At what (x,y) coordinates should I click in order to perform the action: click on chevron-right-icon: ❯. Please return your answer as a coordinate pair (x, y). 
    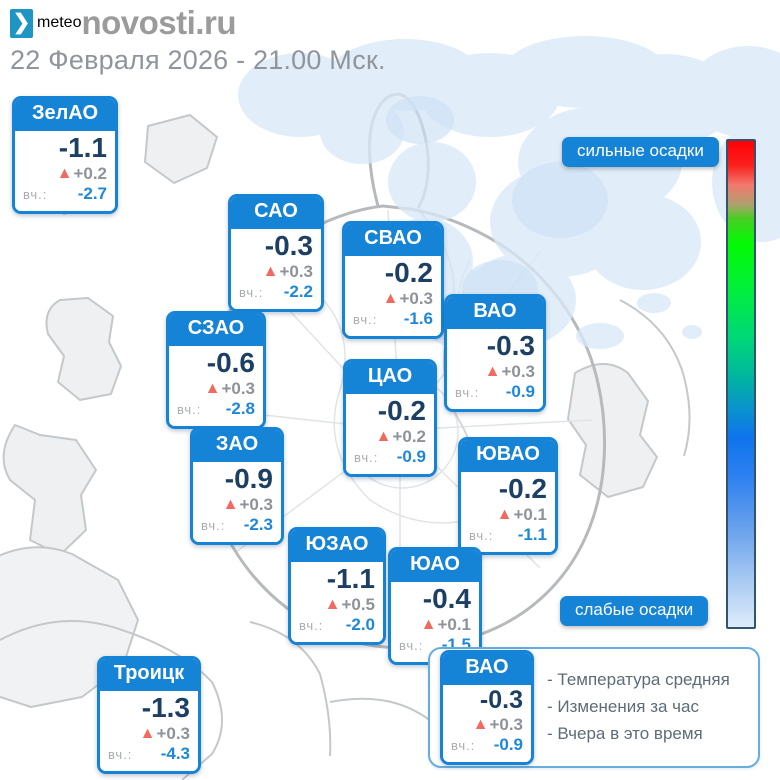
    Looking at the image, I should click on (21, 23).